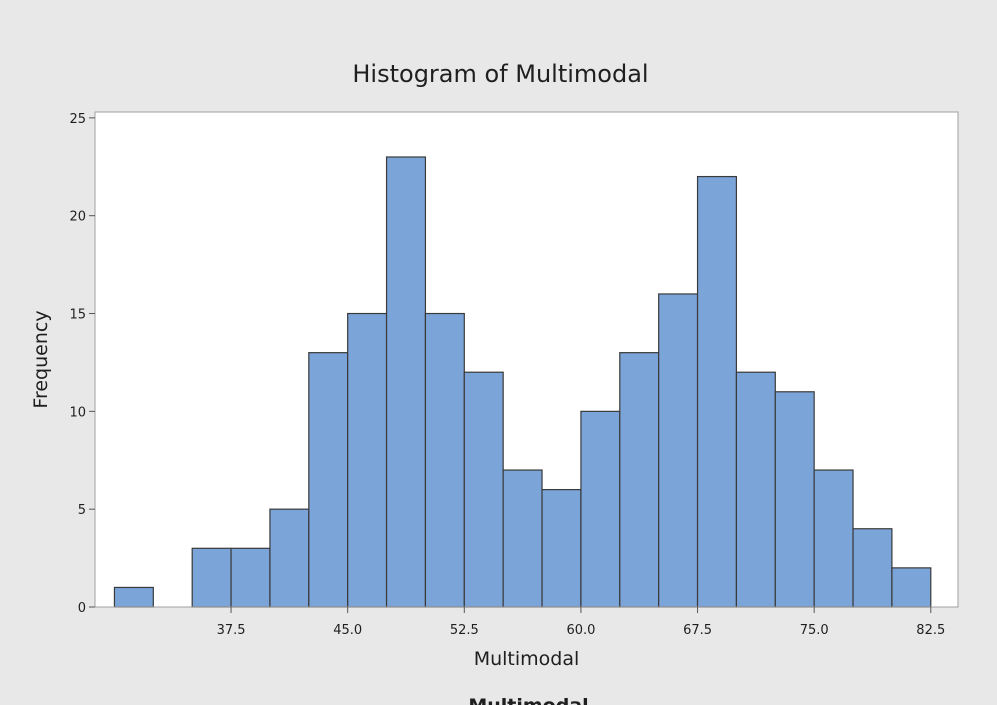 This screenshot has height=705, width=997. What do you see at coordinates (528, 700) in the screenshot?
I see `footer-caption: Multimodal` at bounding box center [528, 700].